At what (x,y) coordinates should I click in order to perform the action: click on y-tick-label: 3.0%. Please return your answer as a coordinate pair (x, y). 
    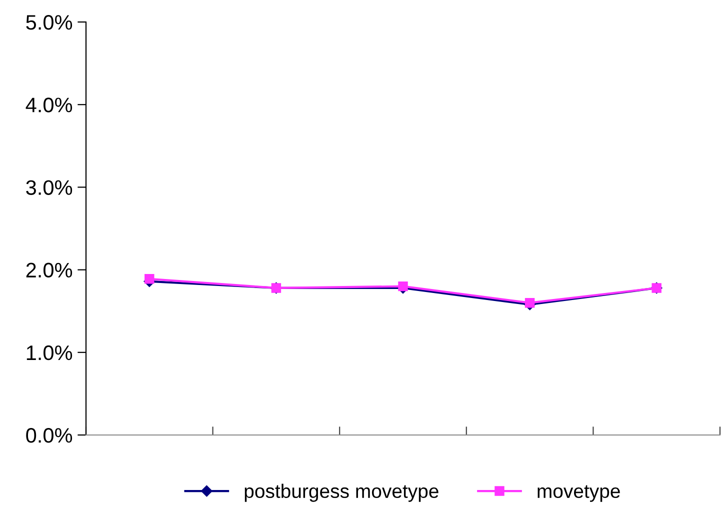
    Looking at the image, I should click on (49, 187).